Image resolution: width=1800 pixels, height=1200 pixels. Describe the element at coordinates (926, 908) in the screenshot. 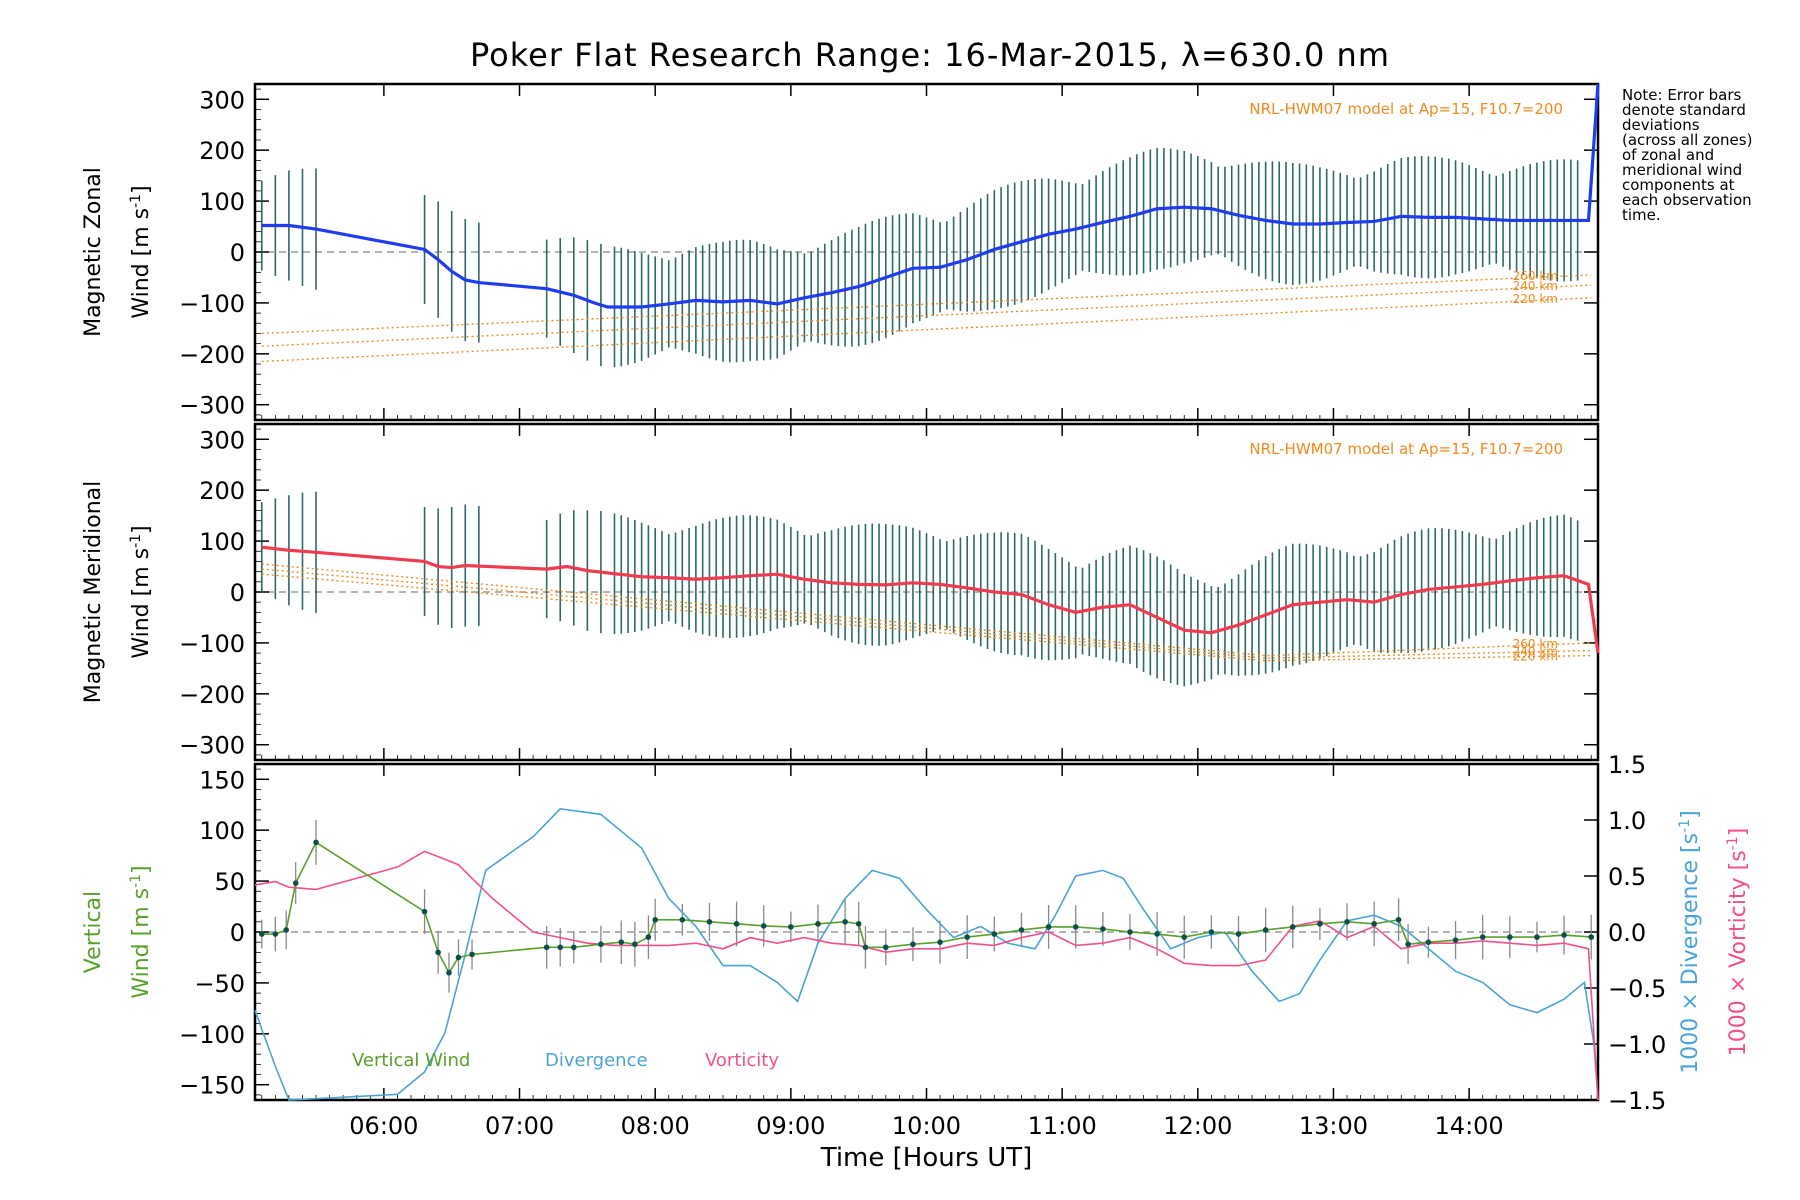

I see `vertical-wind-line` at that location.